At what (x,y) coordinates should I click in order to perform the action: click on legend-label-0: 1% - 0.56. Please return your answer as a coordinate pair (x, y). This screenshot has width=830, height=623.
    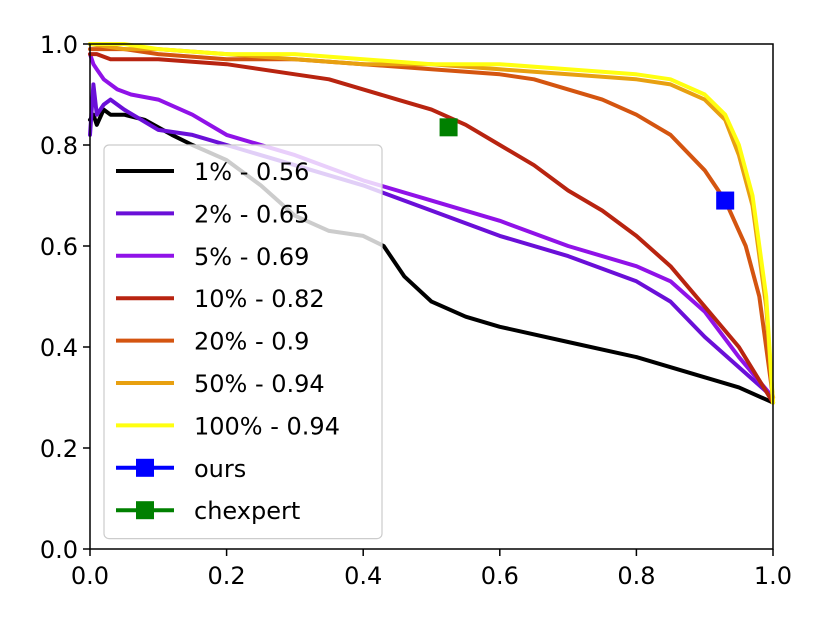
    Looking at the image, I should click on (251, 172).